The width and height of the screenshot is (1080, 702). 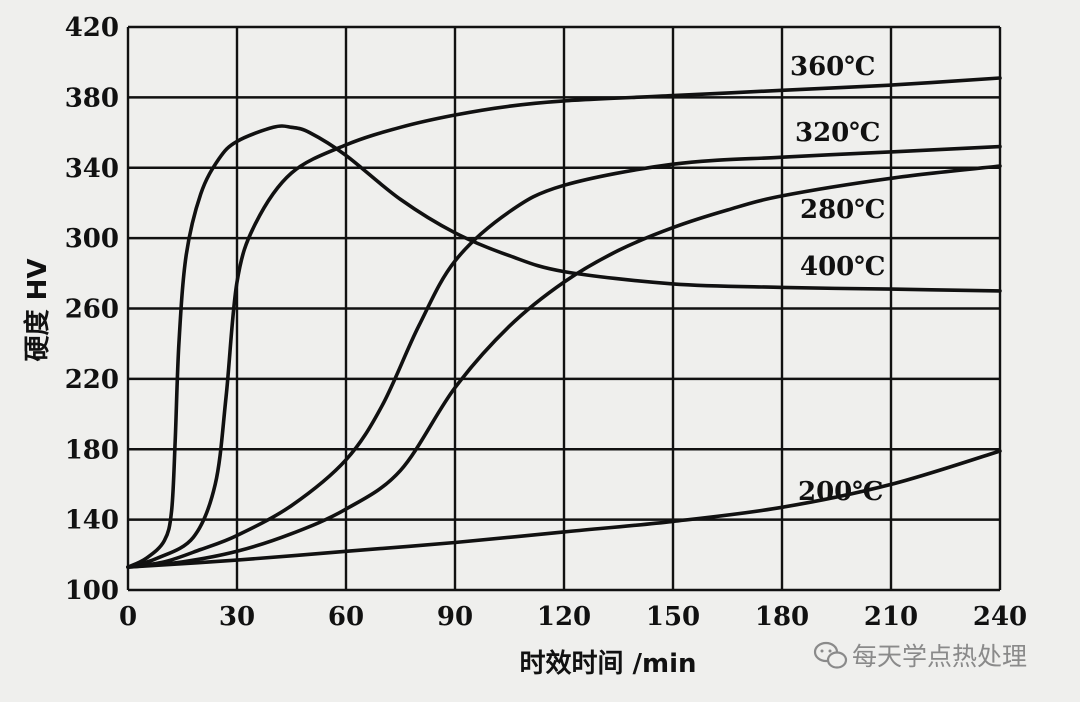 What do you see at coordinates (92, 28) in the screenshot?
I see `y-tick-label: 420` at bounding box center [92, 28].